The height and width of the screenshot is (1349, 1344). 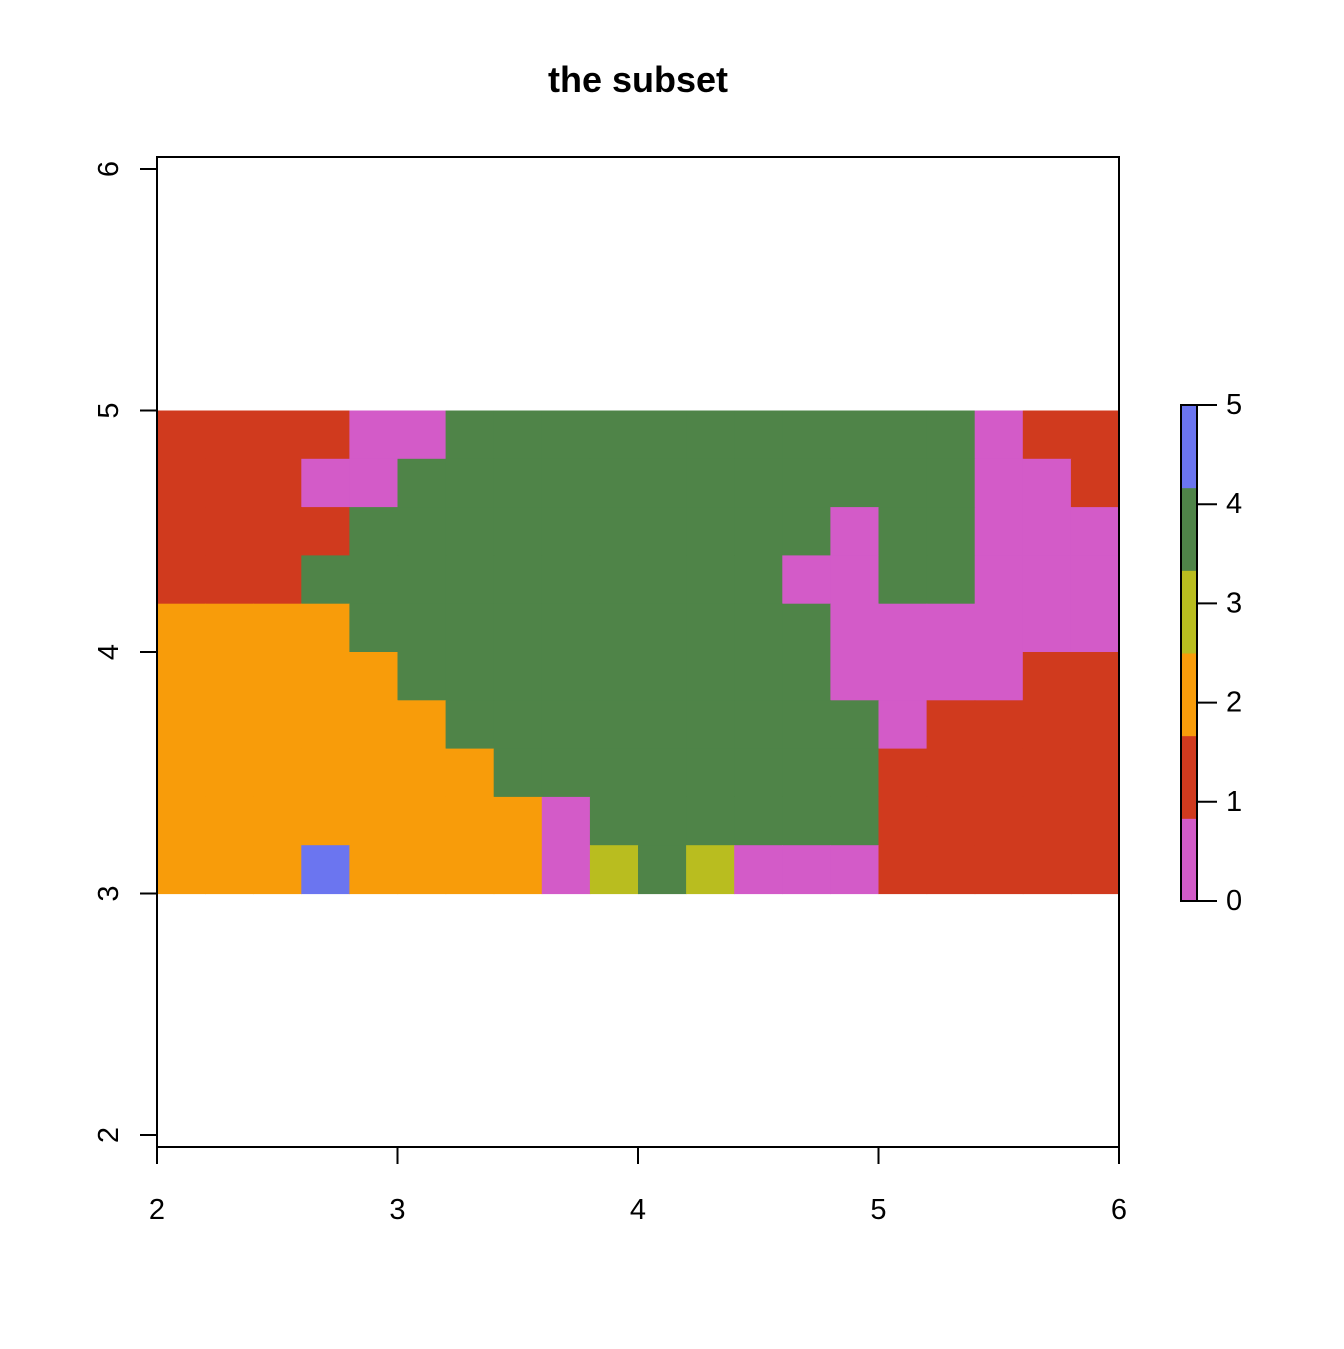 I want to click on chart-title: the subset, so click(x=638, y=79).